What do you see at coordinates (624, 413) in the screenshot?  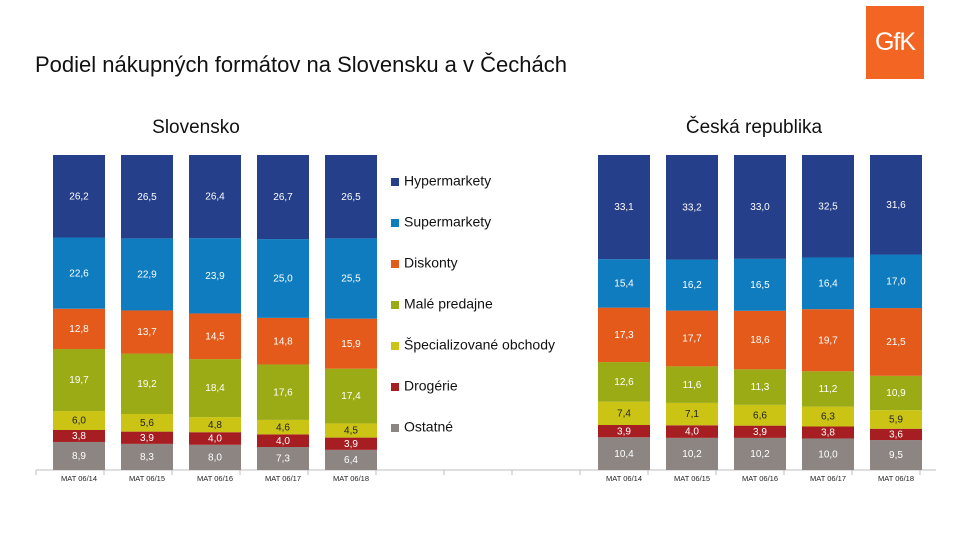 I see `data-label: 7,4` at bounding box center [624, 413].